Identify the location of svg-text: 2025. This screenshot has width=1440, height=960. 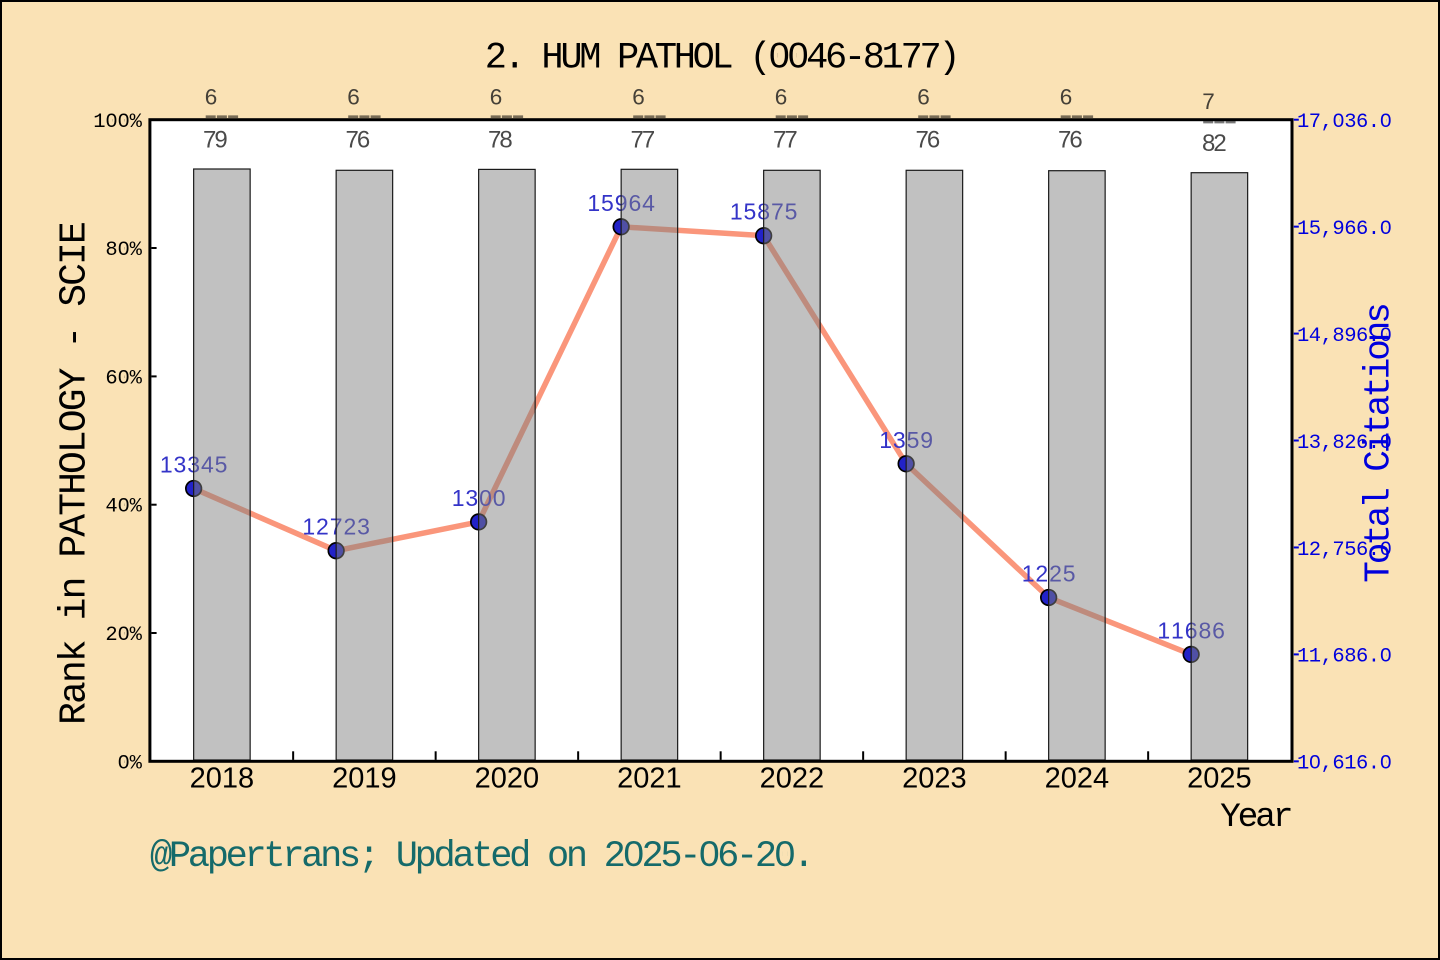
(1219, 779).